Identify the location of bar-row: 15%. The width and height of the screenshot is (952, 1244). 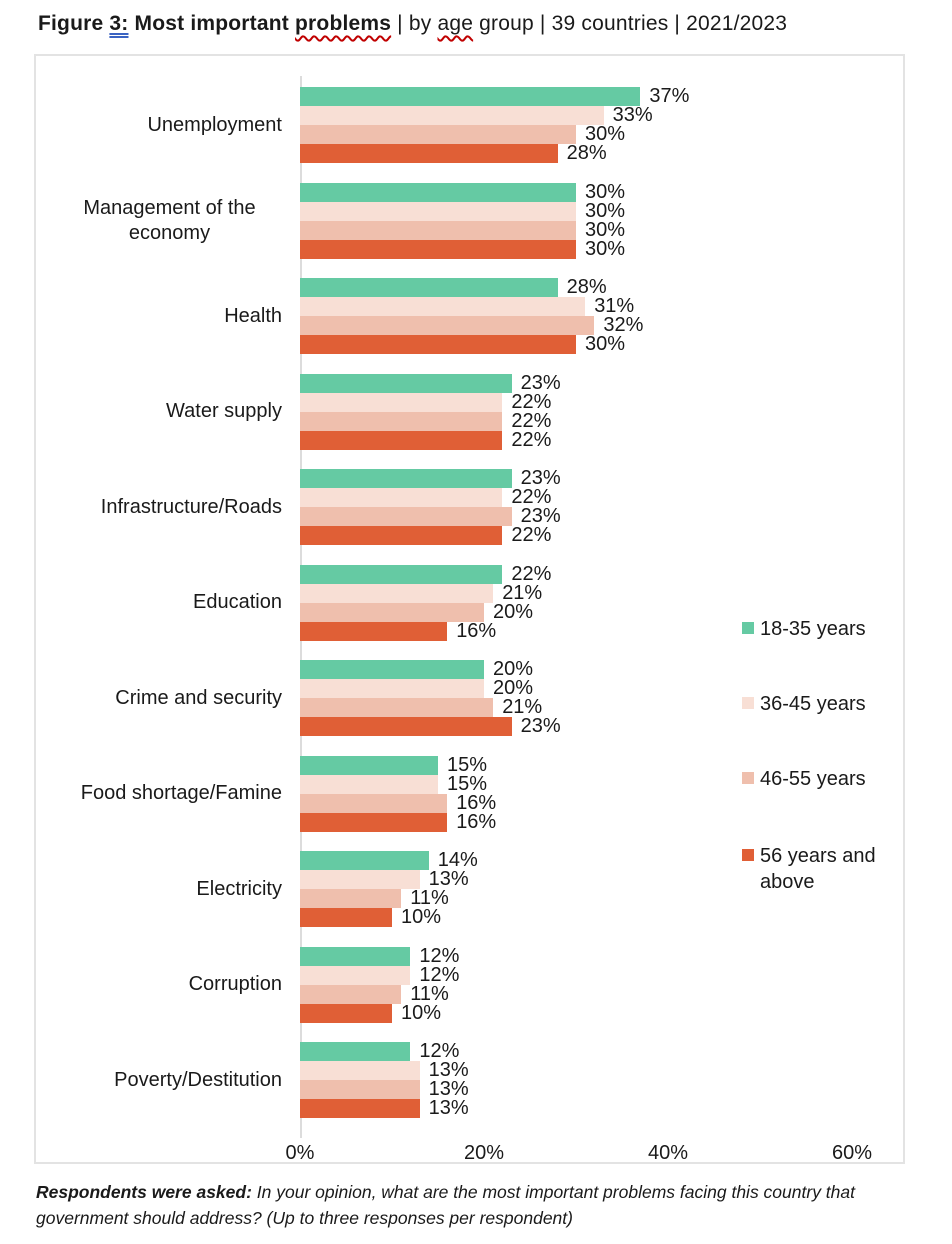
(601, 783).